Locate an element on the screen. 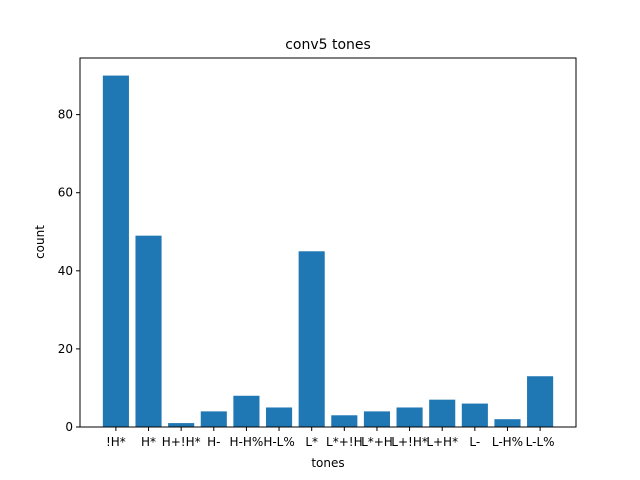  bar-H- is located at coordinates (213, 419).